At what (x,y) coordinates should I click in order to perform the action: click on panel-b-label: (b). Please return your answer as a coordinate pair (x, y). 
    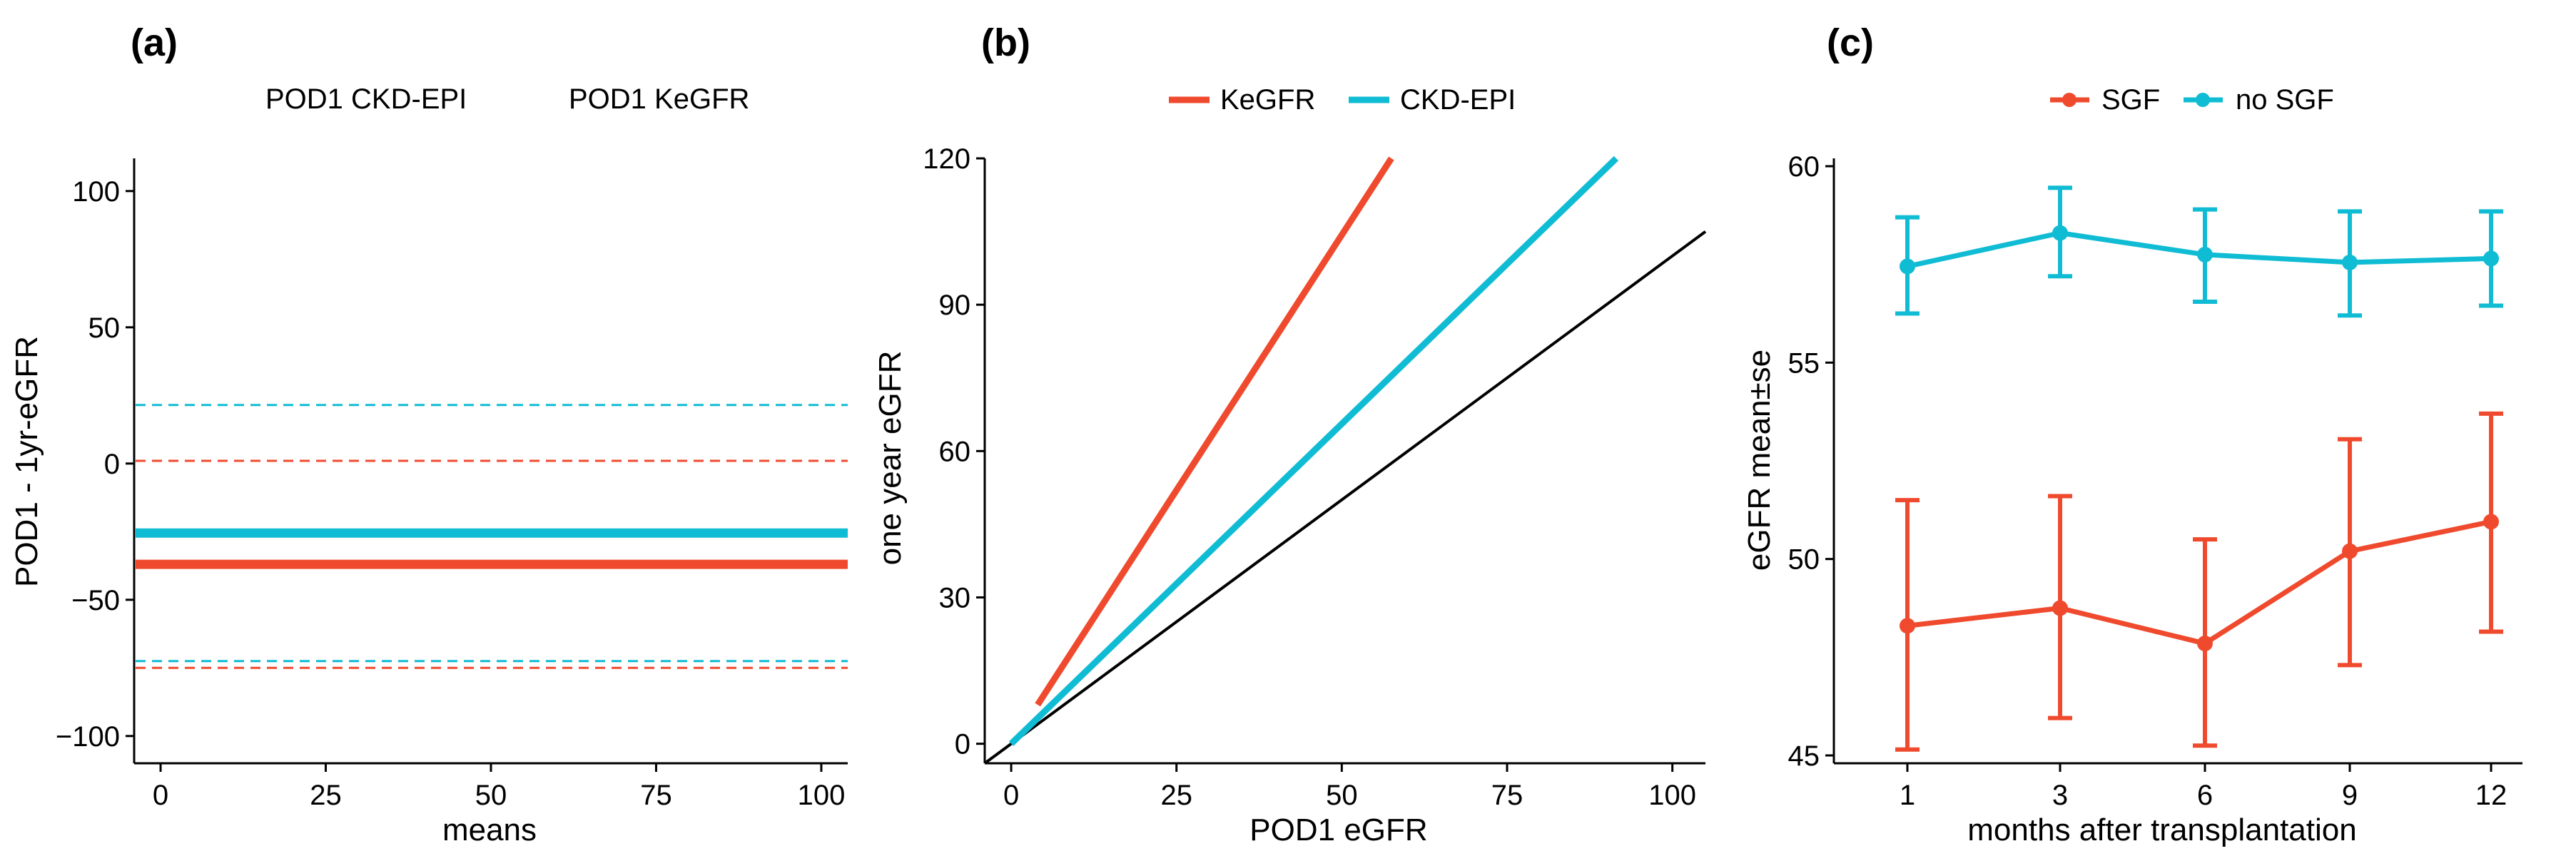
    Looking at the image, I should click on (1005, 42).